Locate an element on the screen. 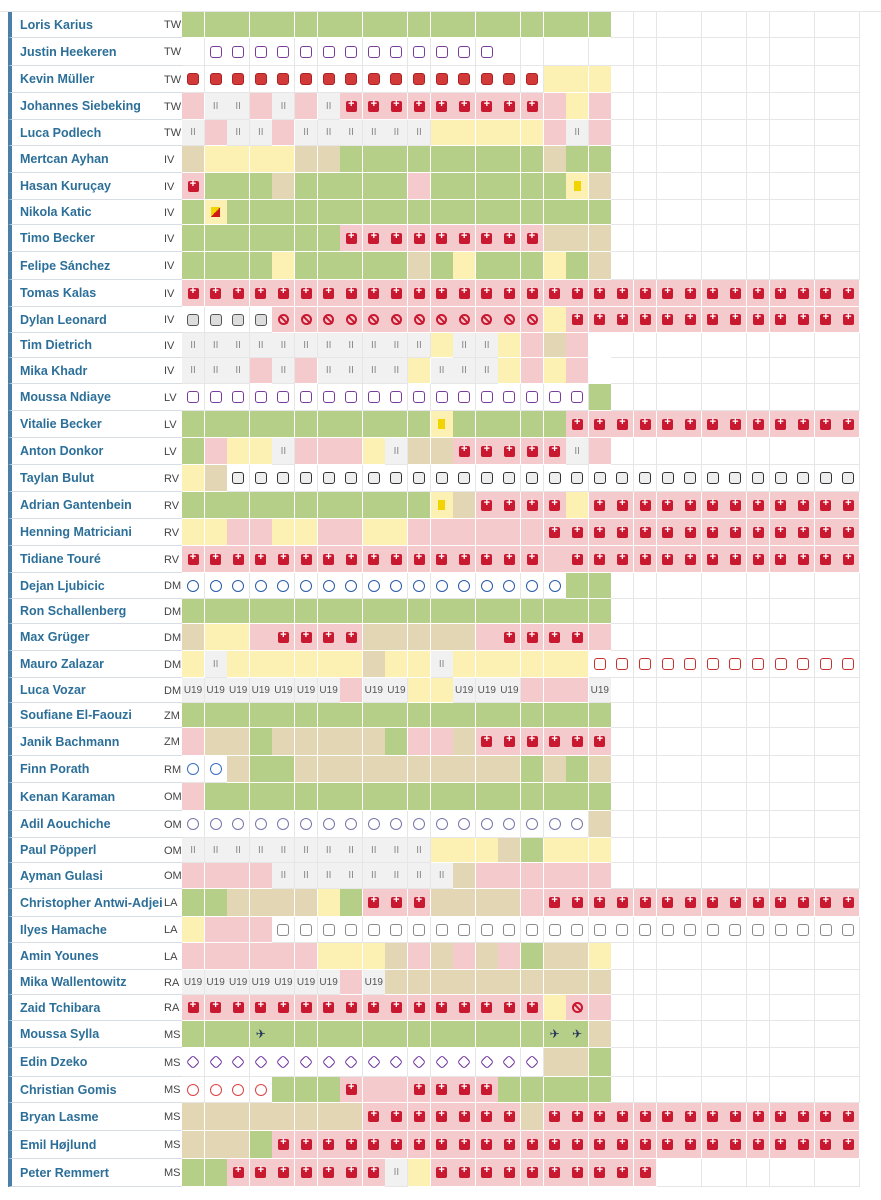 The image size is (881, 1200). player-name-link: Soufiane El-Faouzi is located at coordinates (95, 715).